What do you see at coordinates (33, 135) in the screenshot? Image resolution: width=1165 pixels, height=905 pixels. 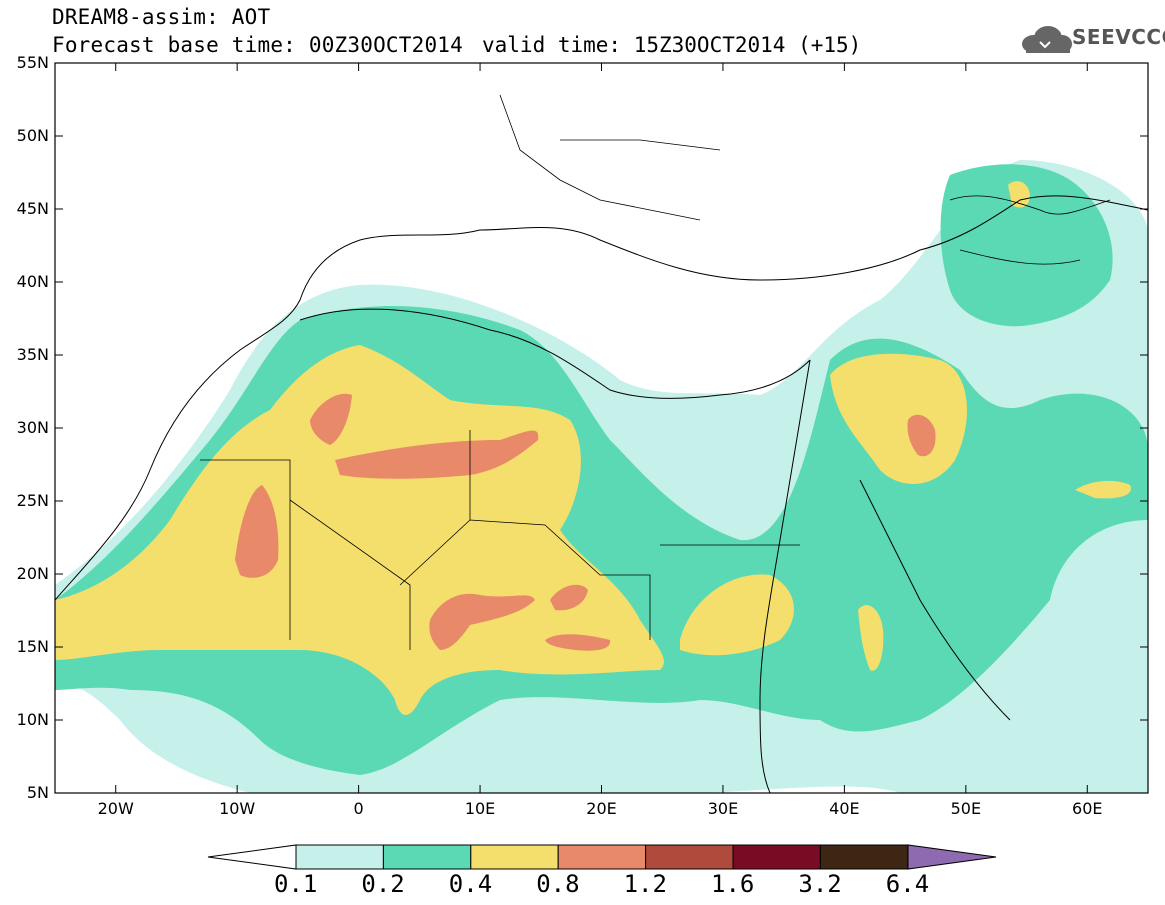 I see `lat-label: 50N` at bounding box center [33, 135].